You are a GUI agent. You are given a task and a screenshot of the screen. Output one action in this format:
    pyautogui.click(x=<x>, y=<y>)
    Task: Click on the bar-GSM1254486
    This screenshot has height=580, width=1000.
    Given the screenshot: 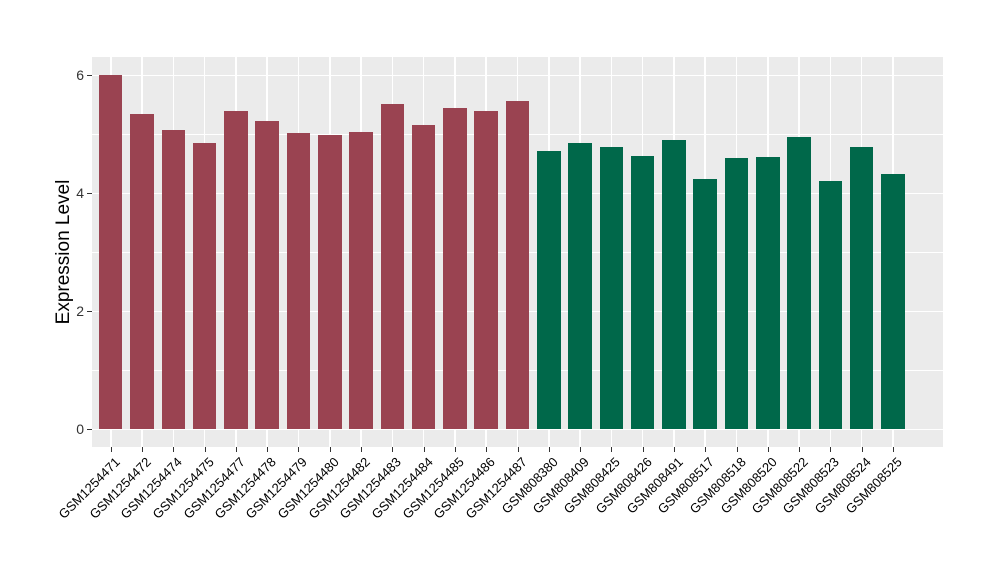 What is the action you would take?
    pyautogui.click(x=486, y=270)
    